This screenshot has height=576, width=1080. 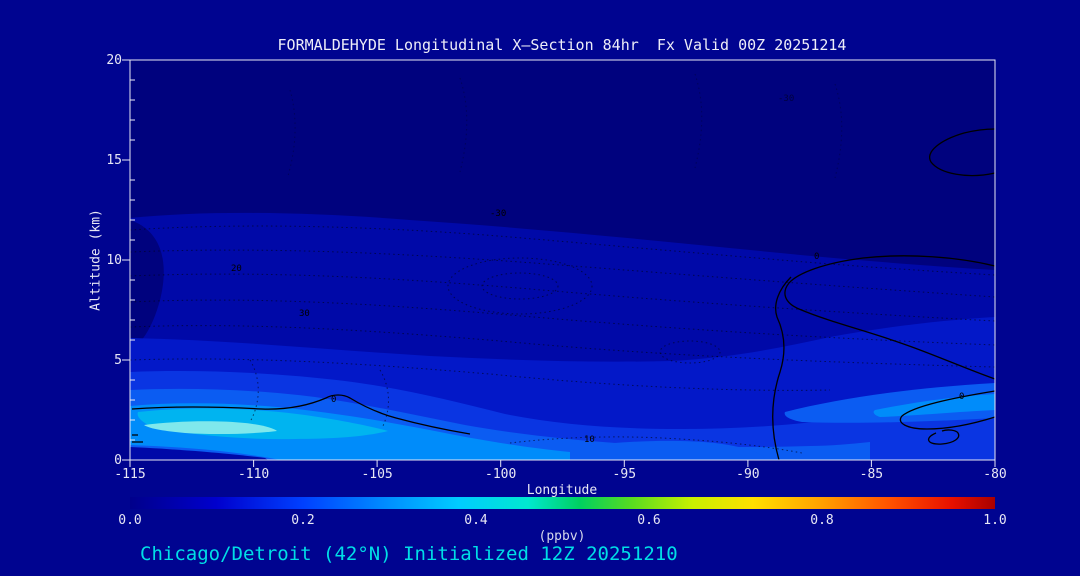 I want to click on contour-label: 30, so click(x=304, y=314).